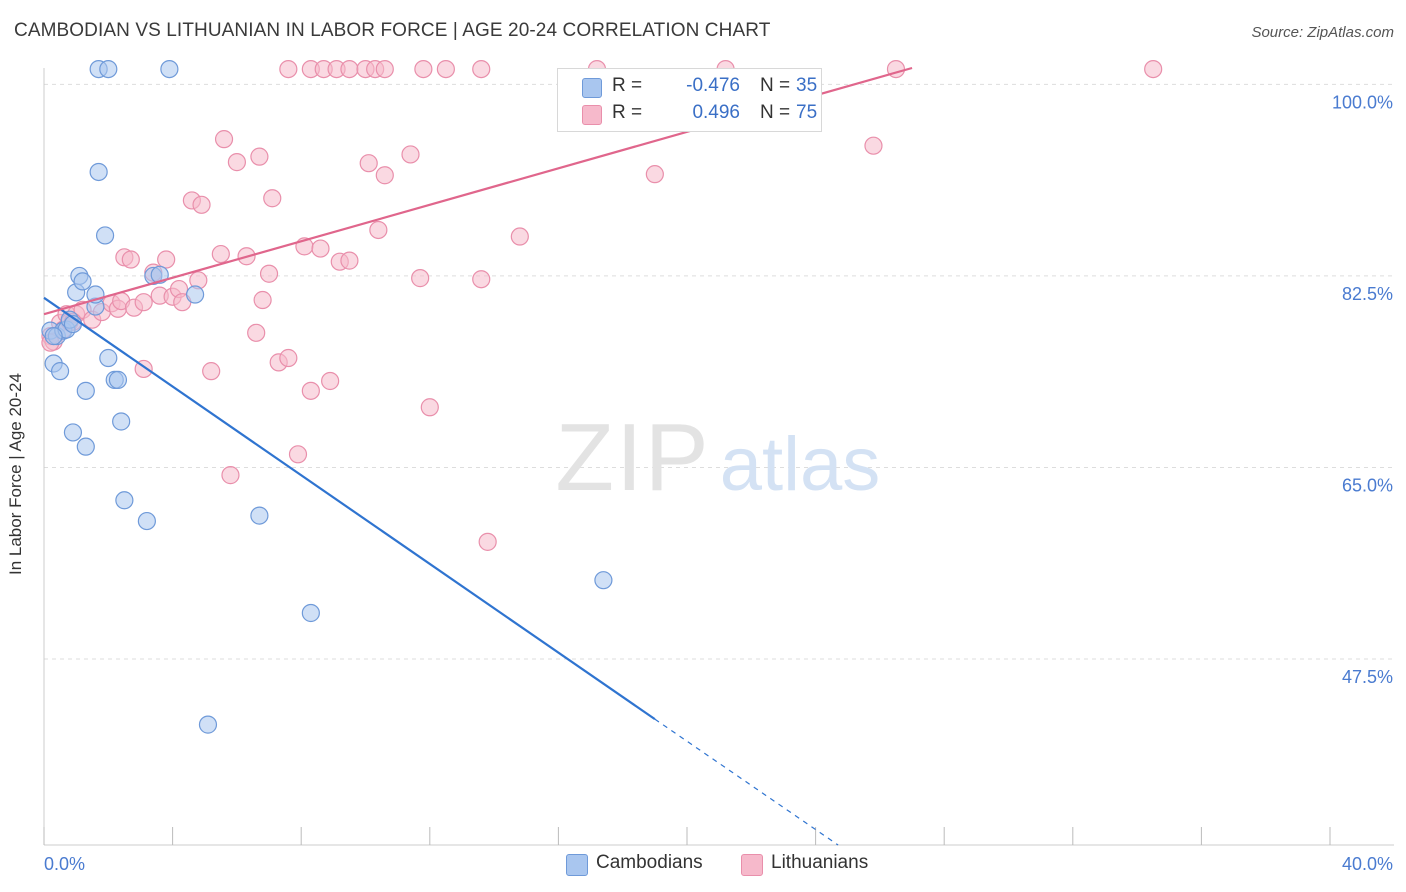 This screenshot has height=892, width=1406. What do you see at coordinates (752, 865) in the screenshot?
I see `series-swatch-lithuanians` at bounding box center [752, 865].